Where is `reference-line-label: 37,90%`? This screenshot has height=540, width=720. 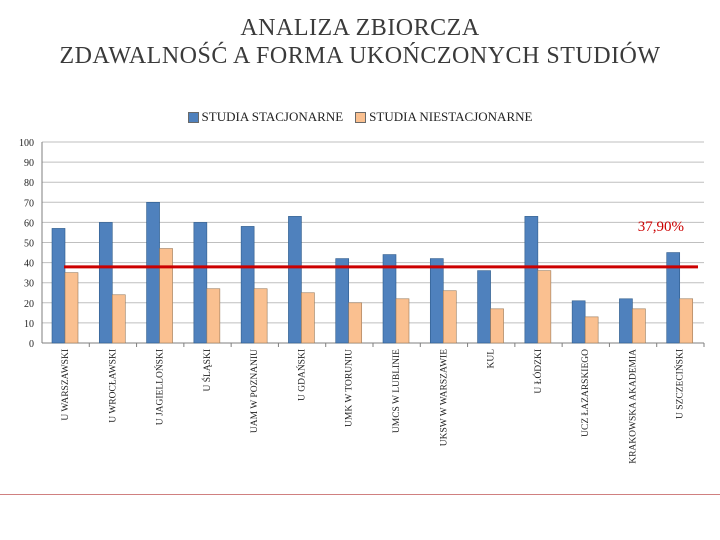 reference-line-label: 37,90% is located at coordinates (661, 227).